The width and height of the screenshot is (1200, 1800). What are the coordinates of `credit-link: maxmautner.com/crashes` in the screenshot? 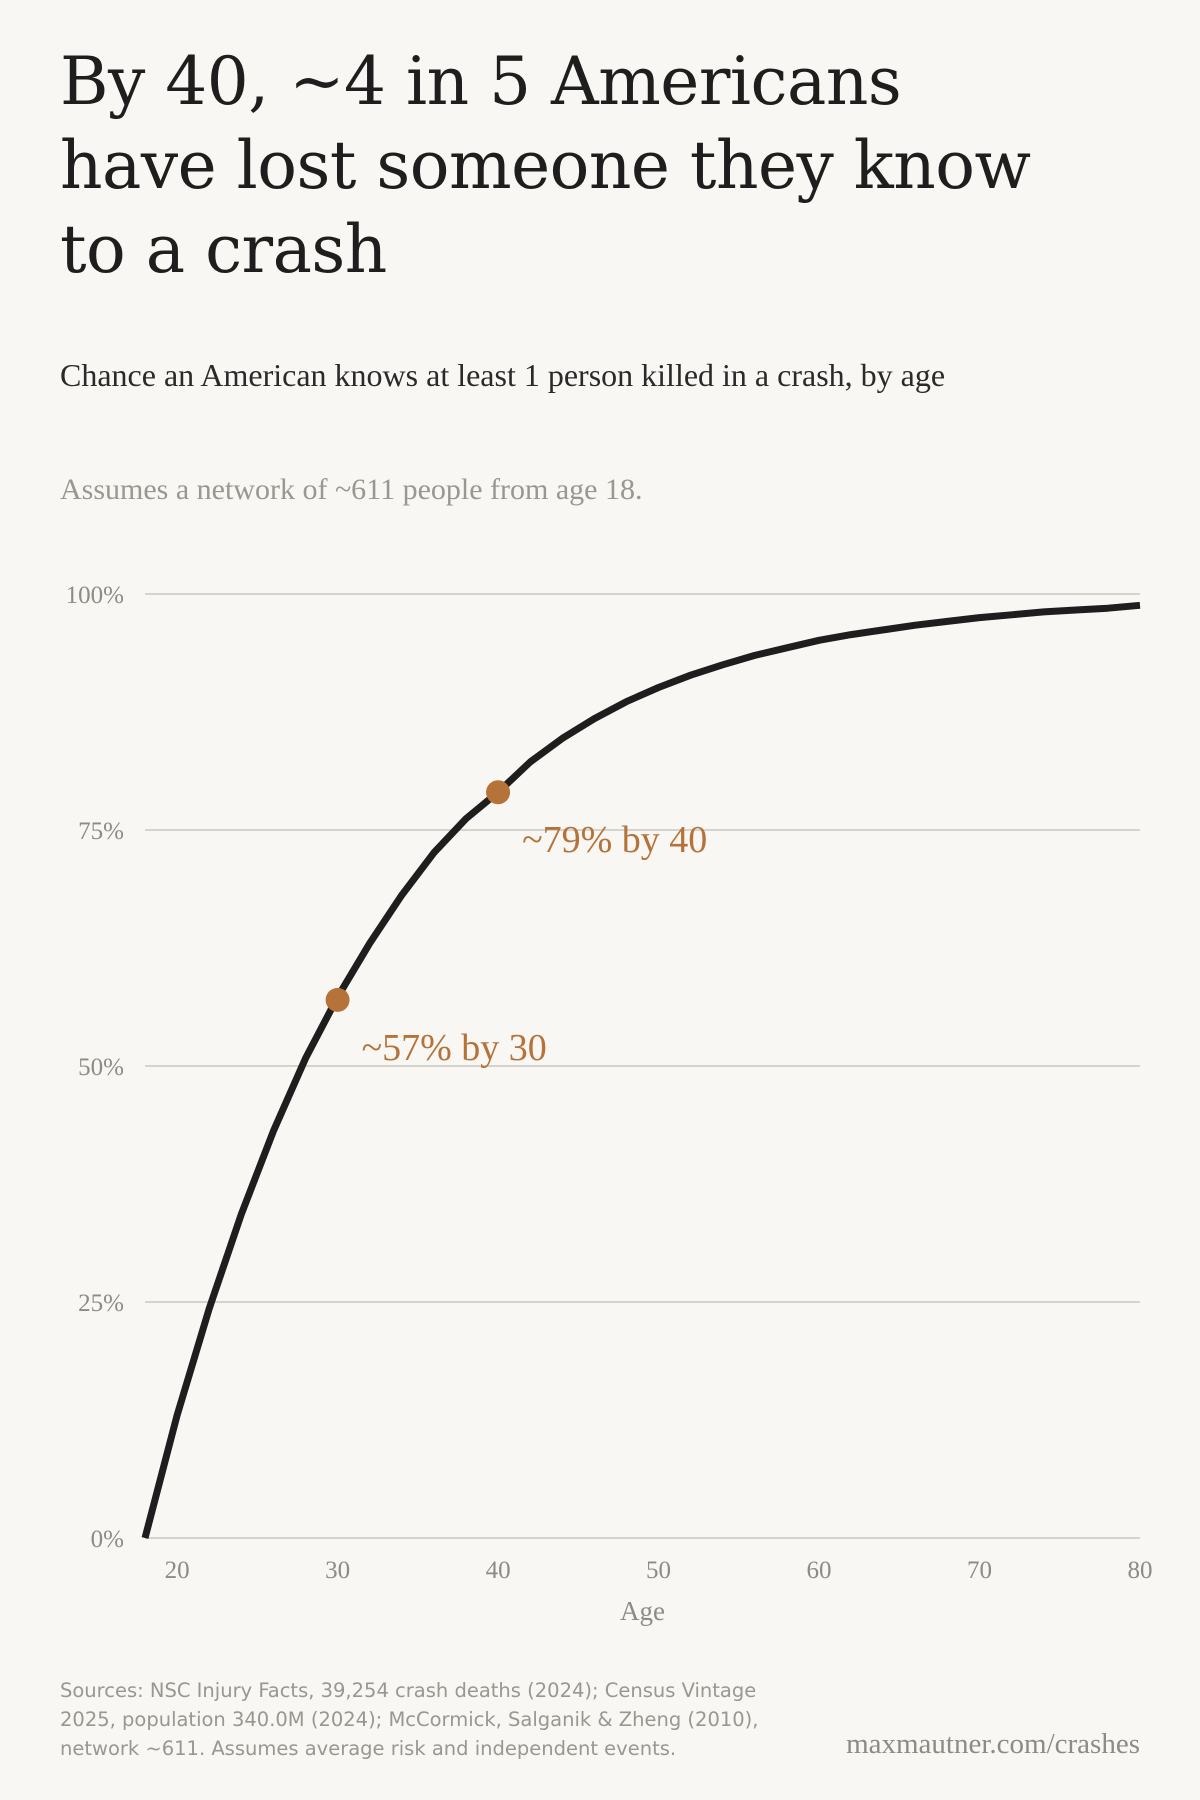 It's located at (993, 1744).